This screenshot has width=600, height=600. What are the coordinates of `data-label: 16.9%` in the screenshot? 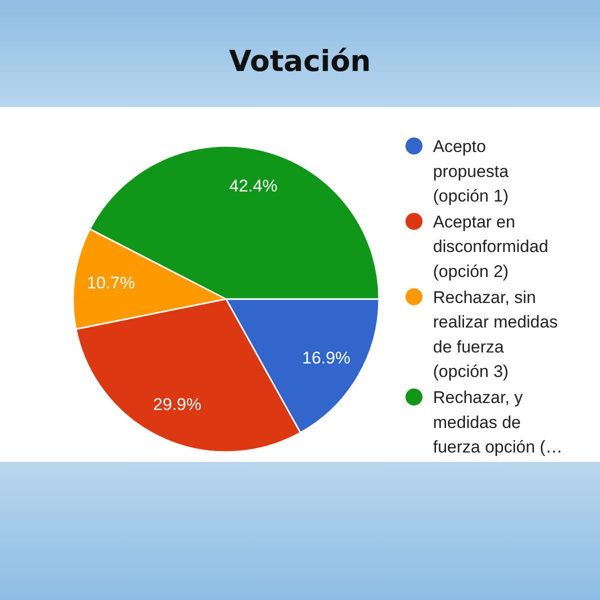 It's located at (326, 358).